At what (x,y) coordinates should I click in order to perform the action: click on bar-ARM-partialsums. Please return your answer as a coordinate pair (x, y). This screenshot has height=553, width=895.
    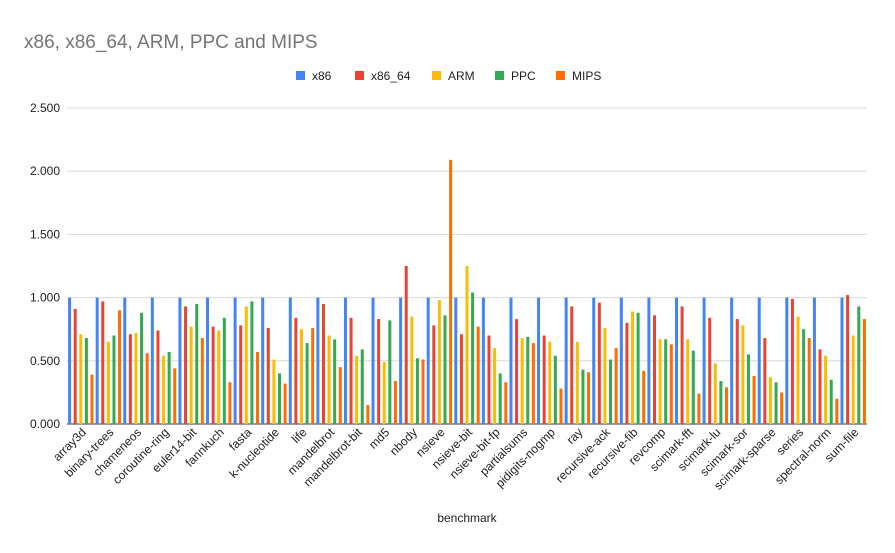
    Looking at the image, I should click on (522, 381).